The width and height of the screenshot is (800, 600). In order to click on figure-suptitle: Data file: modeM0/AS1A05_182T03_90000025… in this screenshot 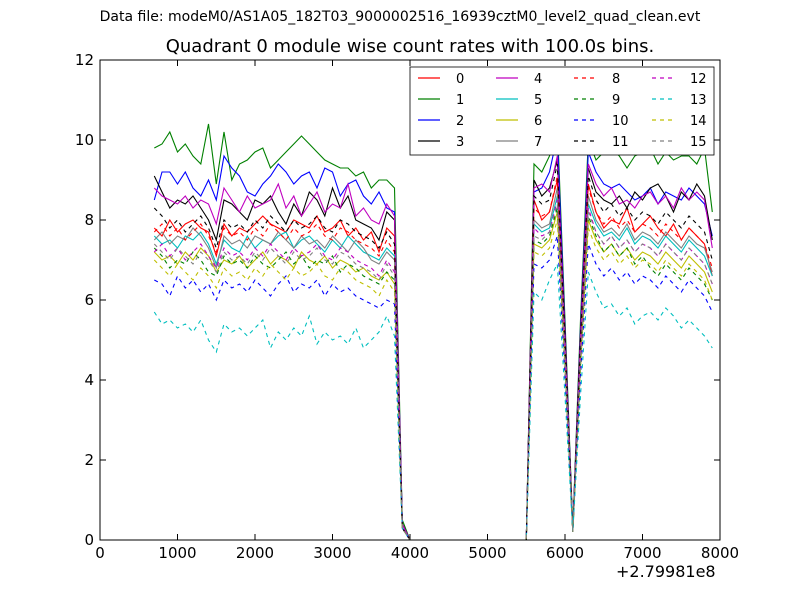, I will do `click(400, 17)`.